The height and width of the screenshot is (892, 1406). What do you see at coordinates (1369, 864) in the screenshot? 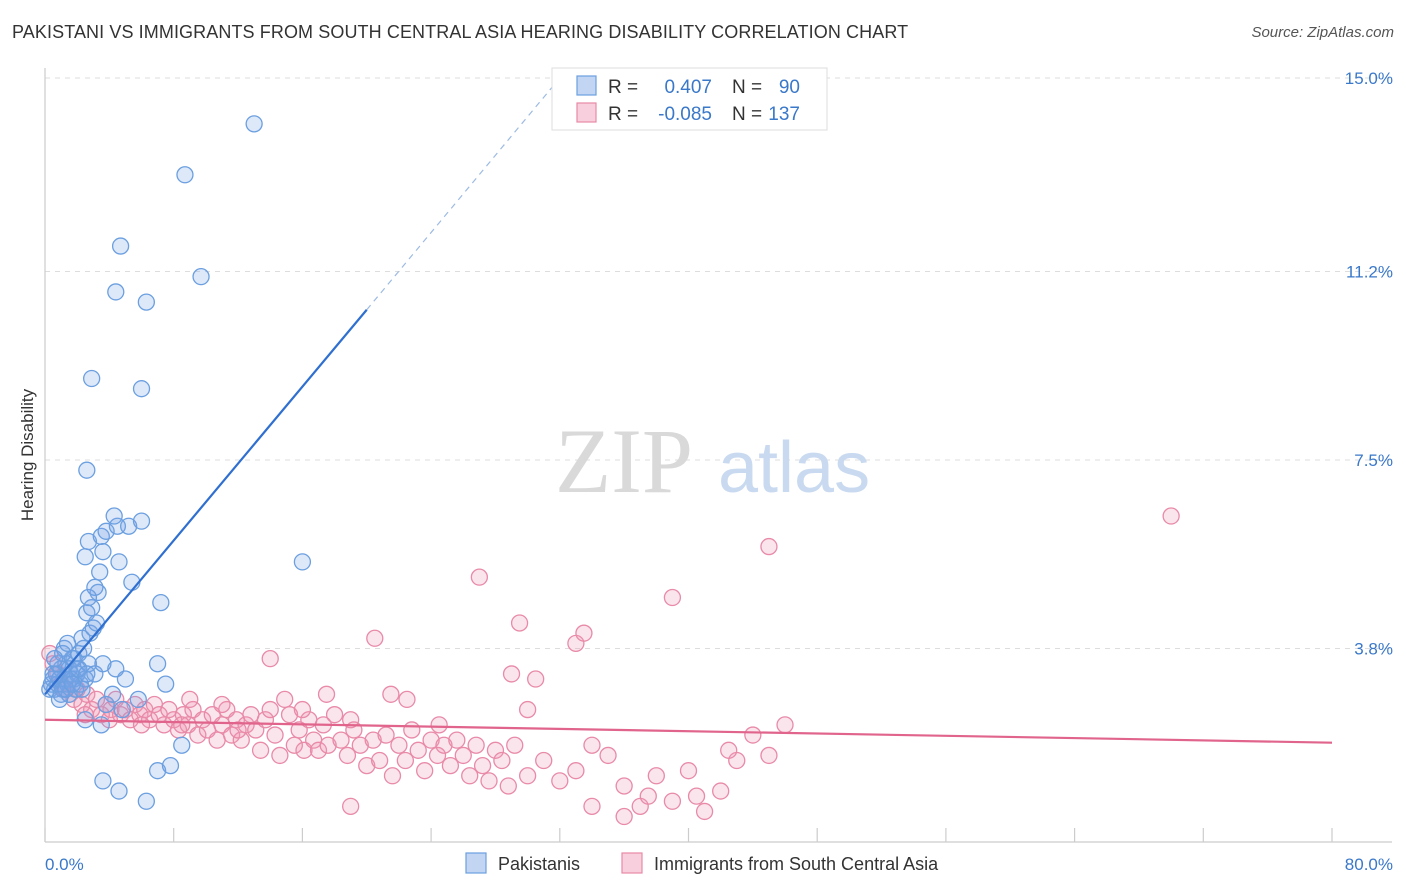
I see `x-tick-label: 80.0%` at bounding box center [1369, 864].